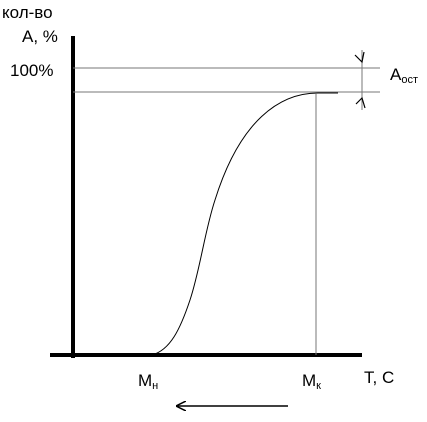  I want to click on x-axis-label: Т, С, so click(379, 377).